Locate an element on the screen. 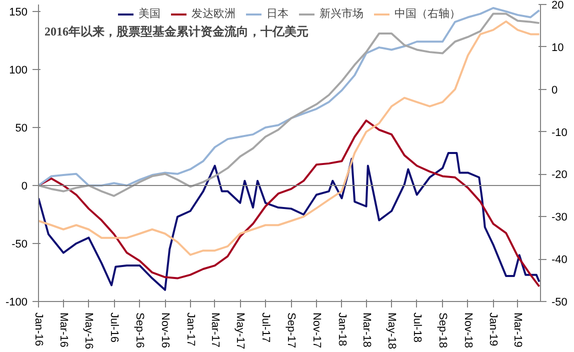 Image resolution: width=574 pixels, height=352 pixels. legend-label: 美国 is located at coordinates (149, 13).